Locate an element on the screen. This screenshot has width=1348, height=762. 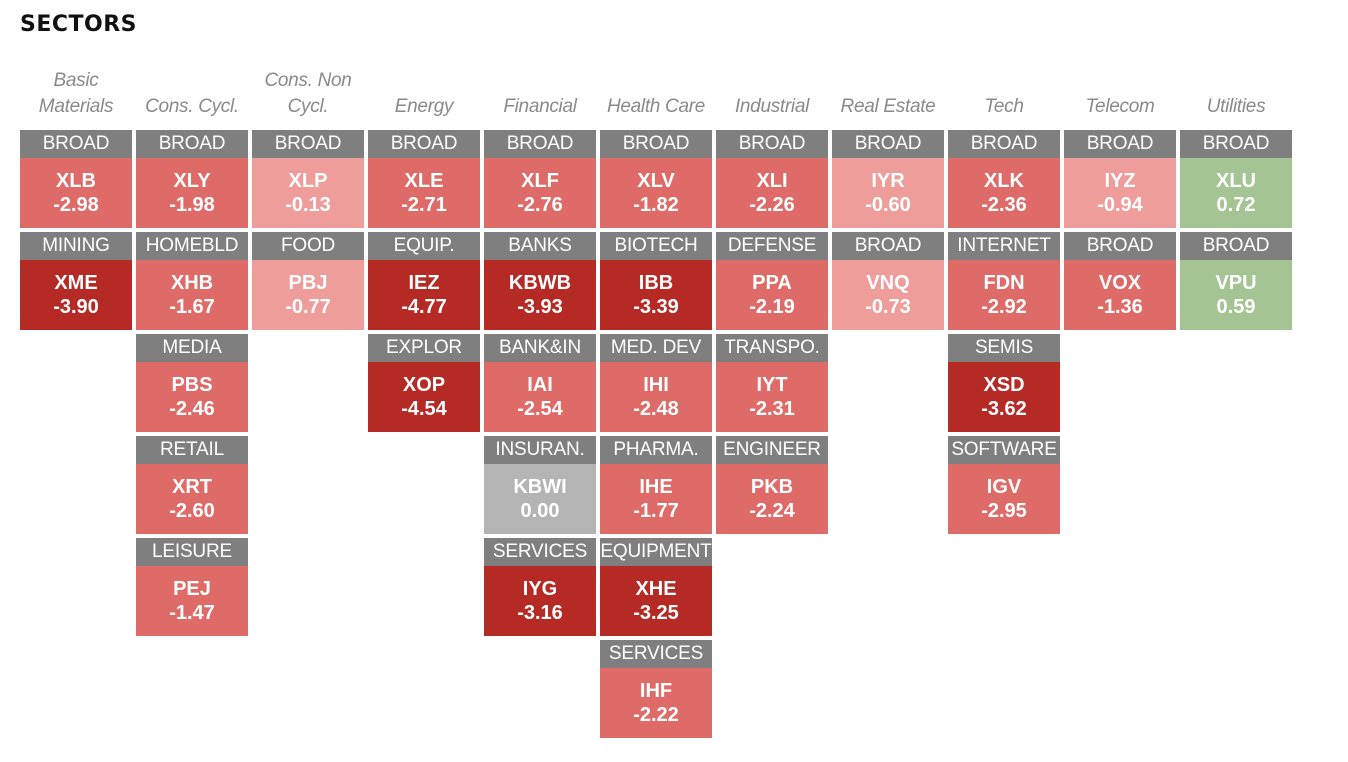
tile-value: -0.60 is located at coordinates (888, 205).